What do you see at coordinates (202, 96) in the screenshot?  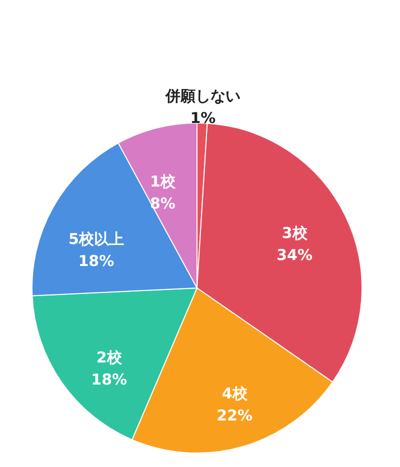 I see `slice-label: 併願しない` at bounding box center [202, 96].